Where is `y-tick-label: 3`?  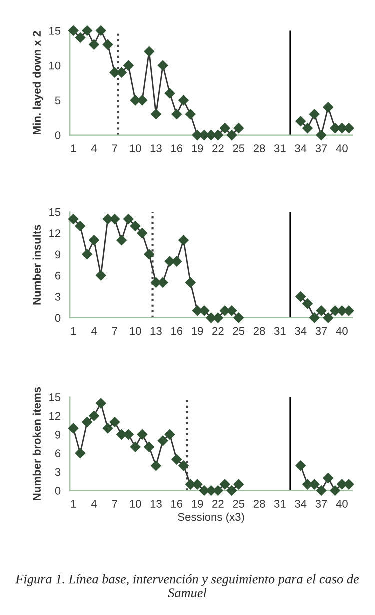
y-tick-label: 3 is located at coordinates (58, 297).